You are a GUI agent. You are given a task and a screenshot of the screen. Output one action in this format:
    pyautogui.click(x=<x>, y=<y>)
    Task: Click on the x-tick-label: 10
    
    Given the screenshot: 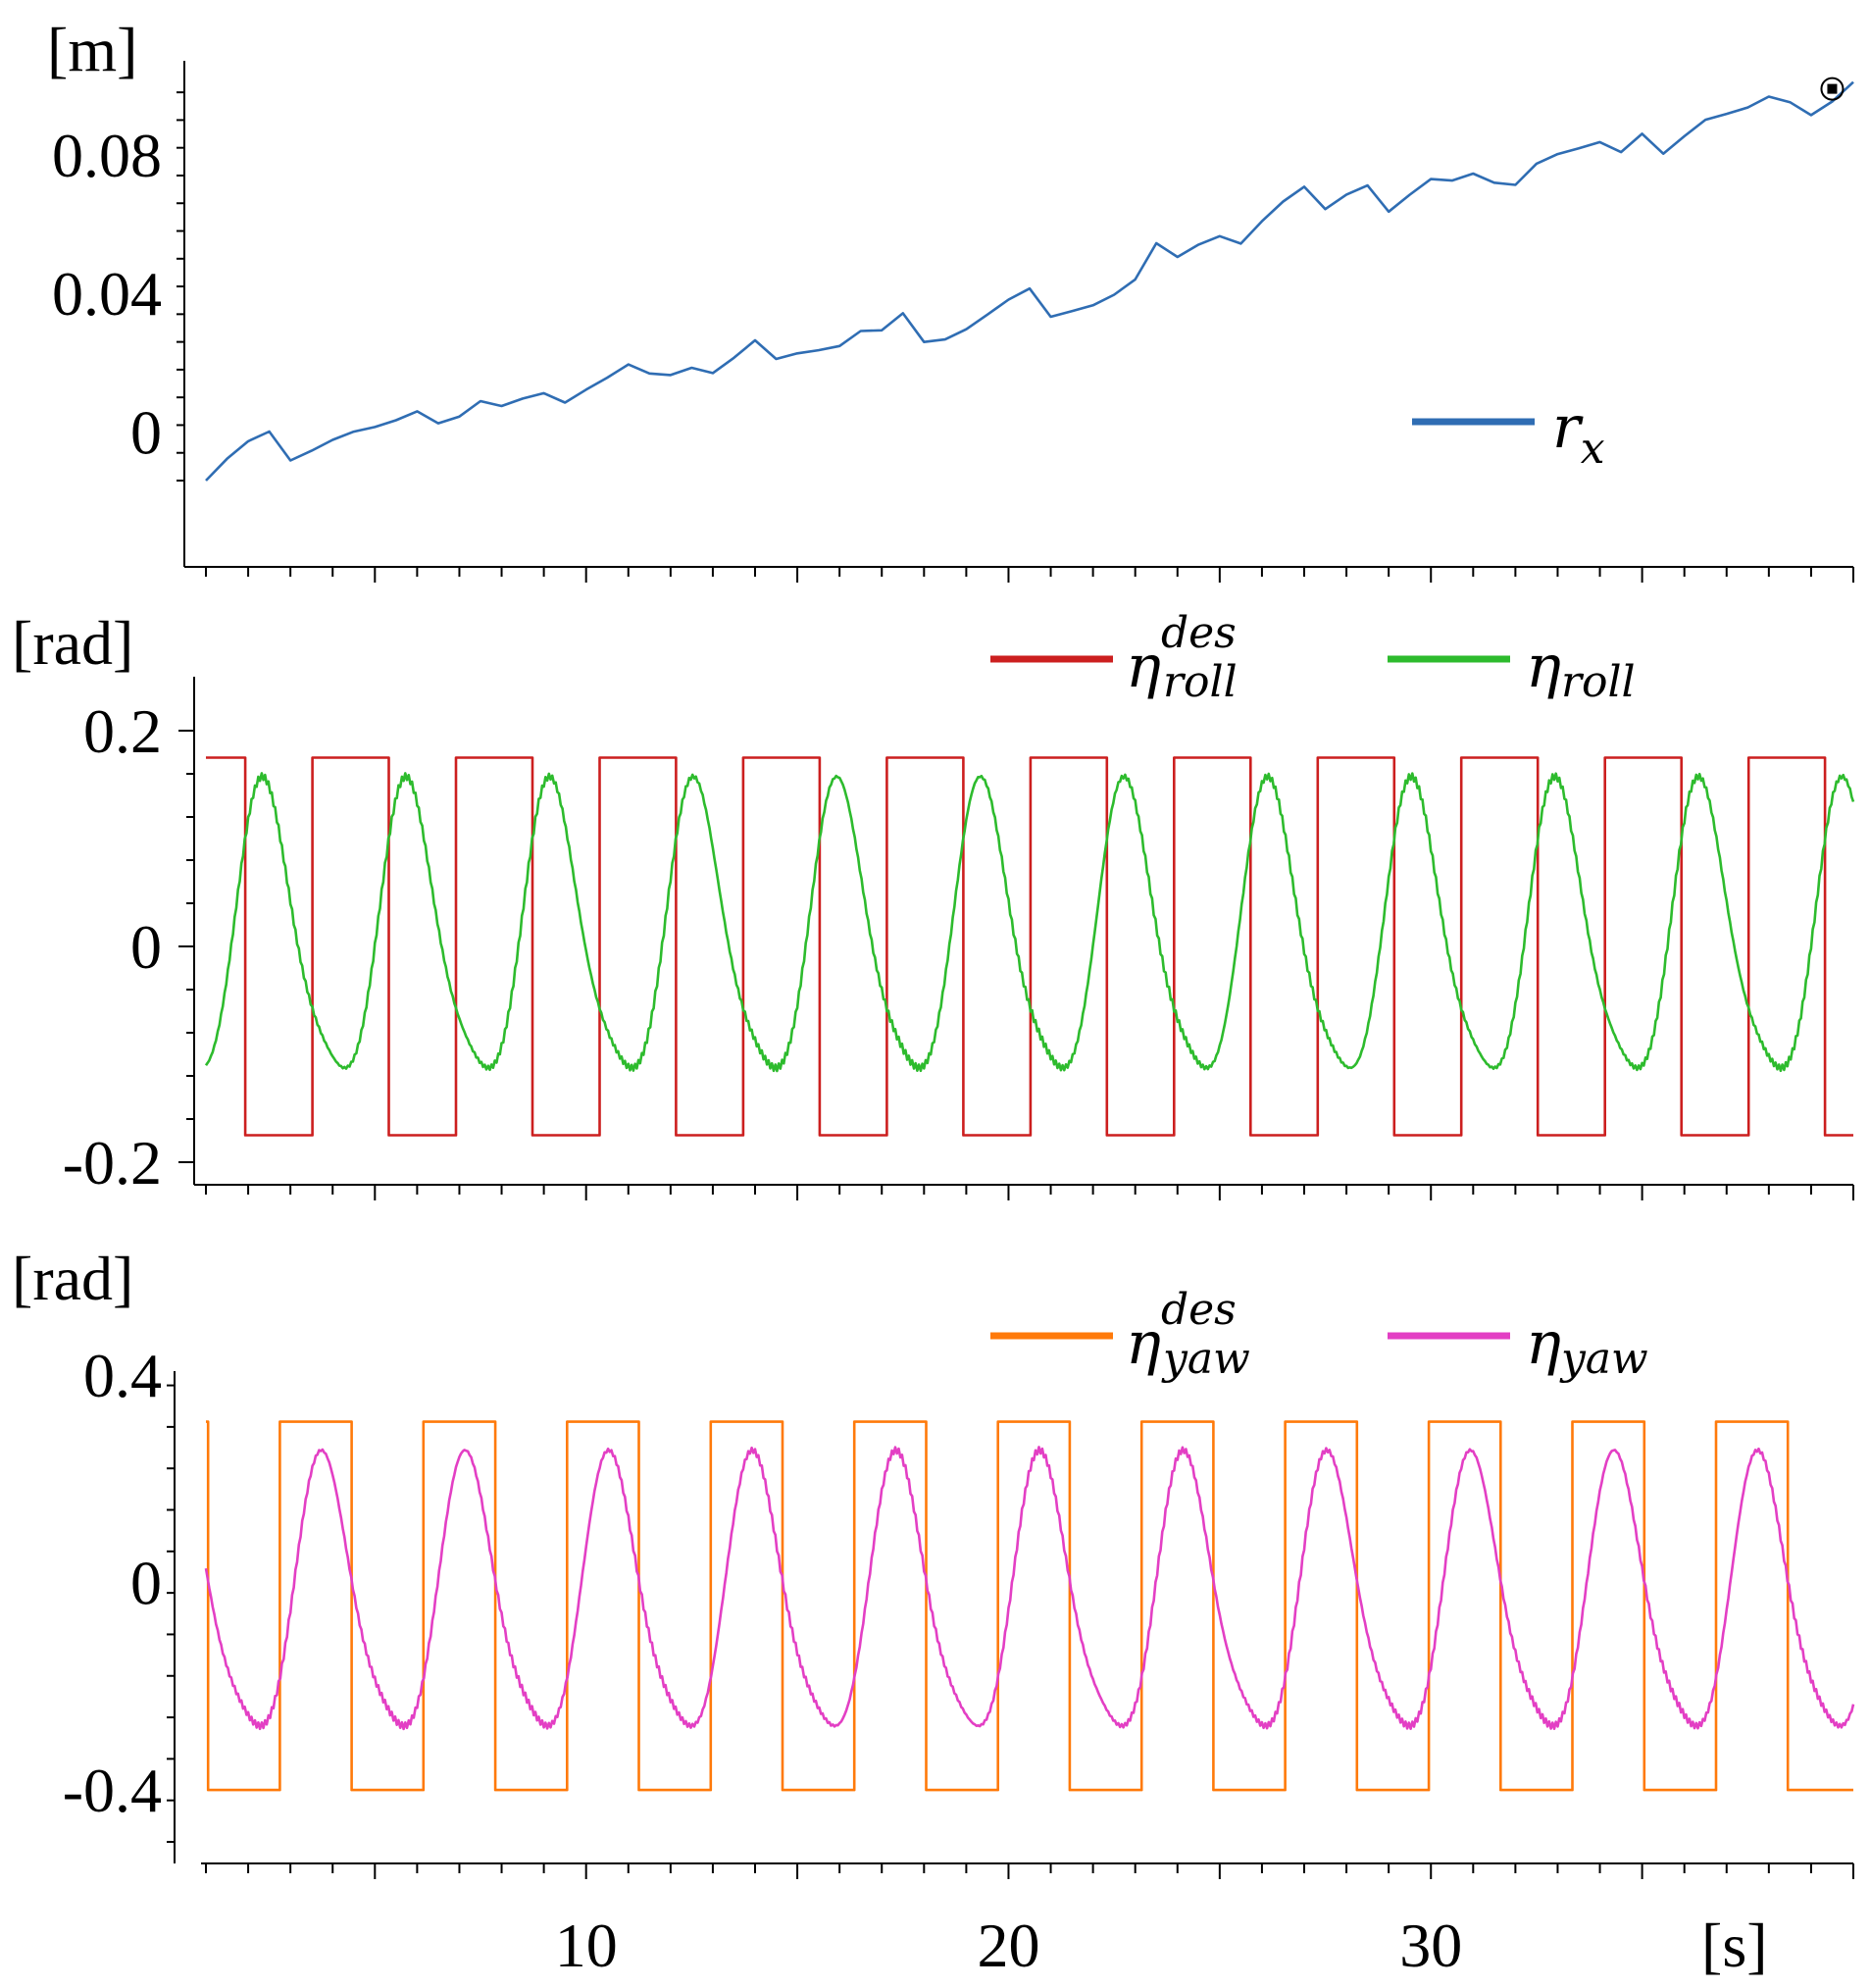 What is the action you would take?
    pyautogui.click(x=586, y=1945)
    